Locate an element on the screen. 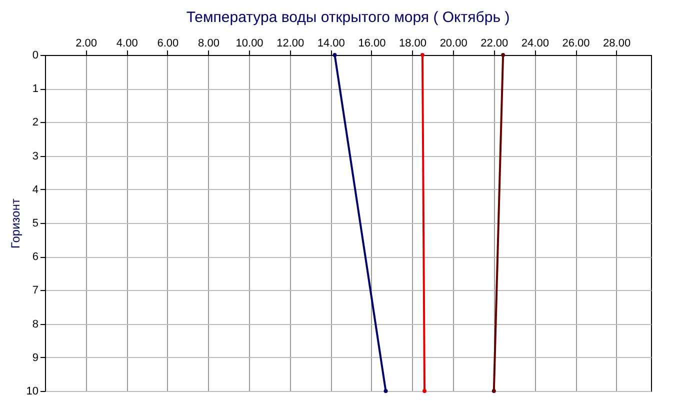  y-tick-label: 7 is located at coordinates (35, 290).